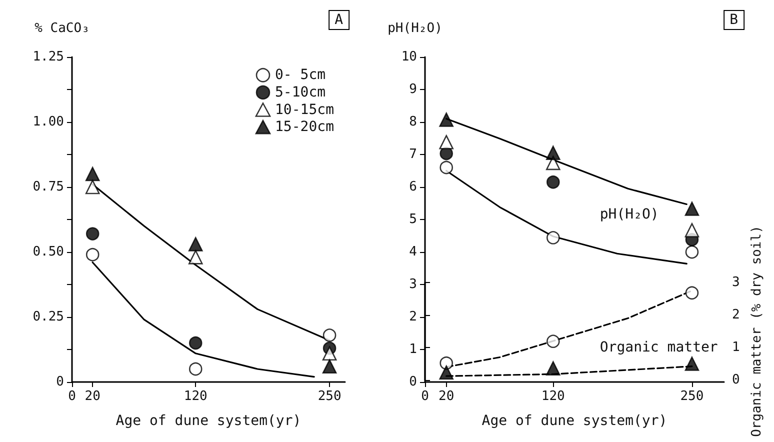 The width and height of the screenshot is (774, 442). Describe the element at coordinates (413, 252) in the screenshot. I see `y-tick-label: 4` at that location.